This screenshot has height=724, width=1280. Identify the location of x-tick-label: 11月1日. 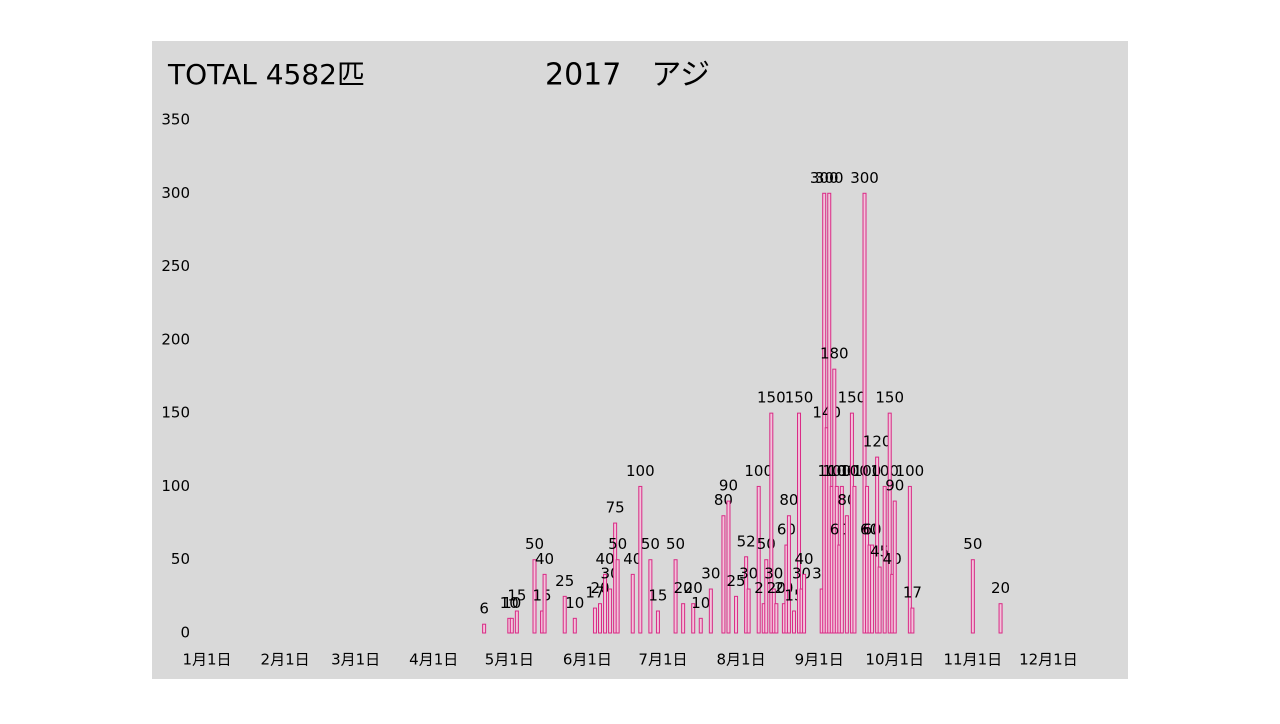
(973, 660).